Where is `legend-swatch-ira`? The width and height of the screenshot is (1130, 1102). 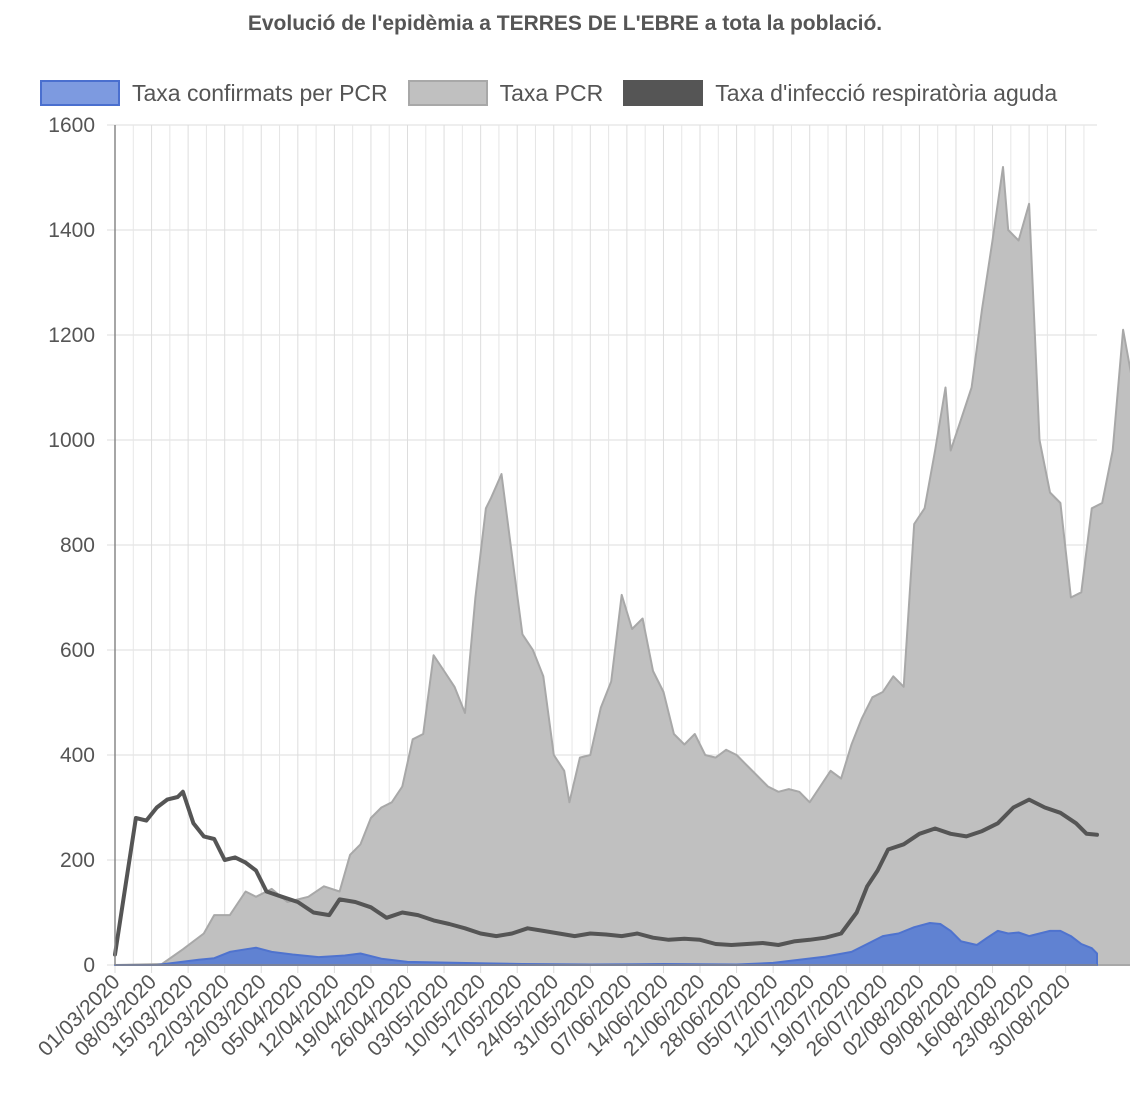 legend-swatch-ira is located at coordinates (663, 93).